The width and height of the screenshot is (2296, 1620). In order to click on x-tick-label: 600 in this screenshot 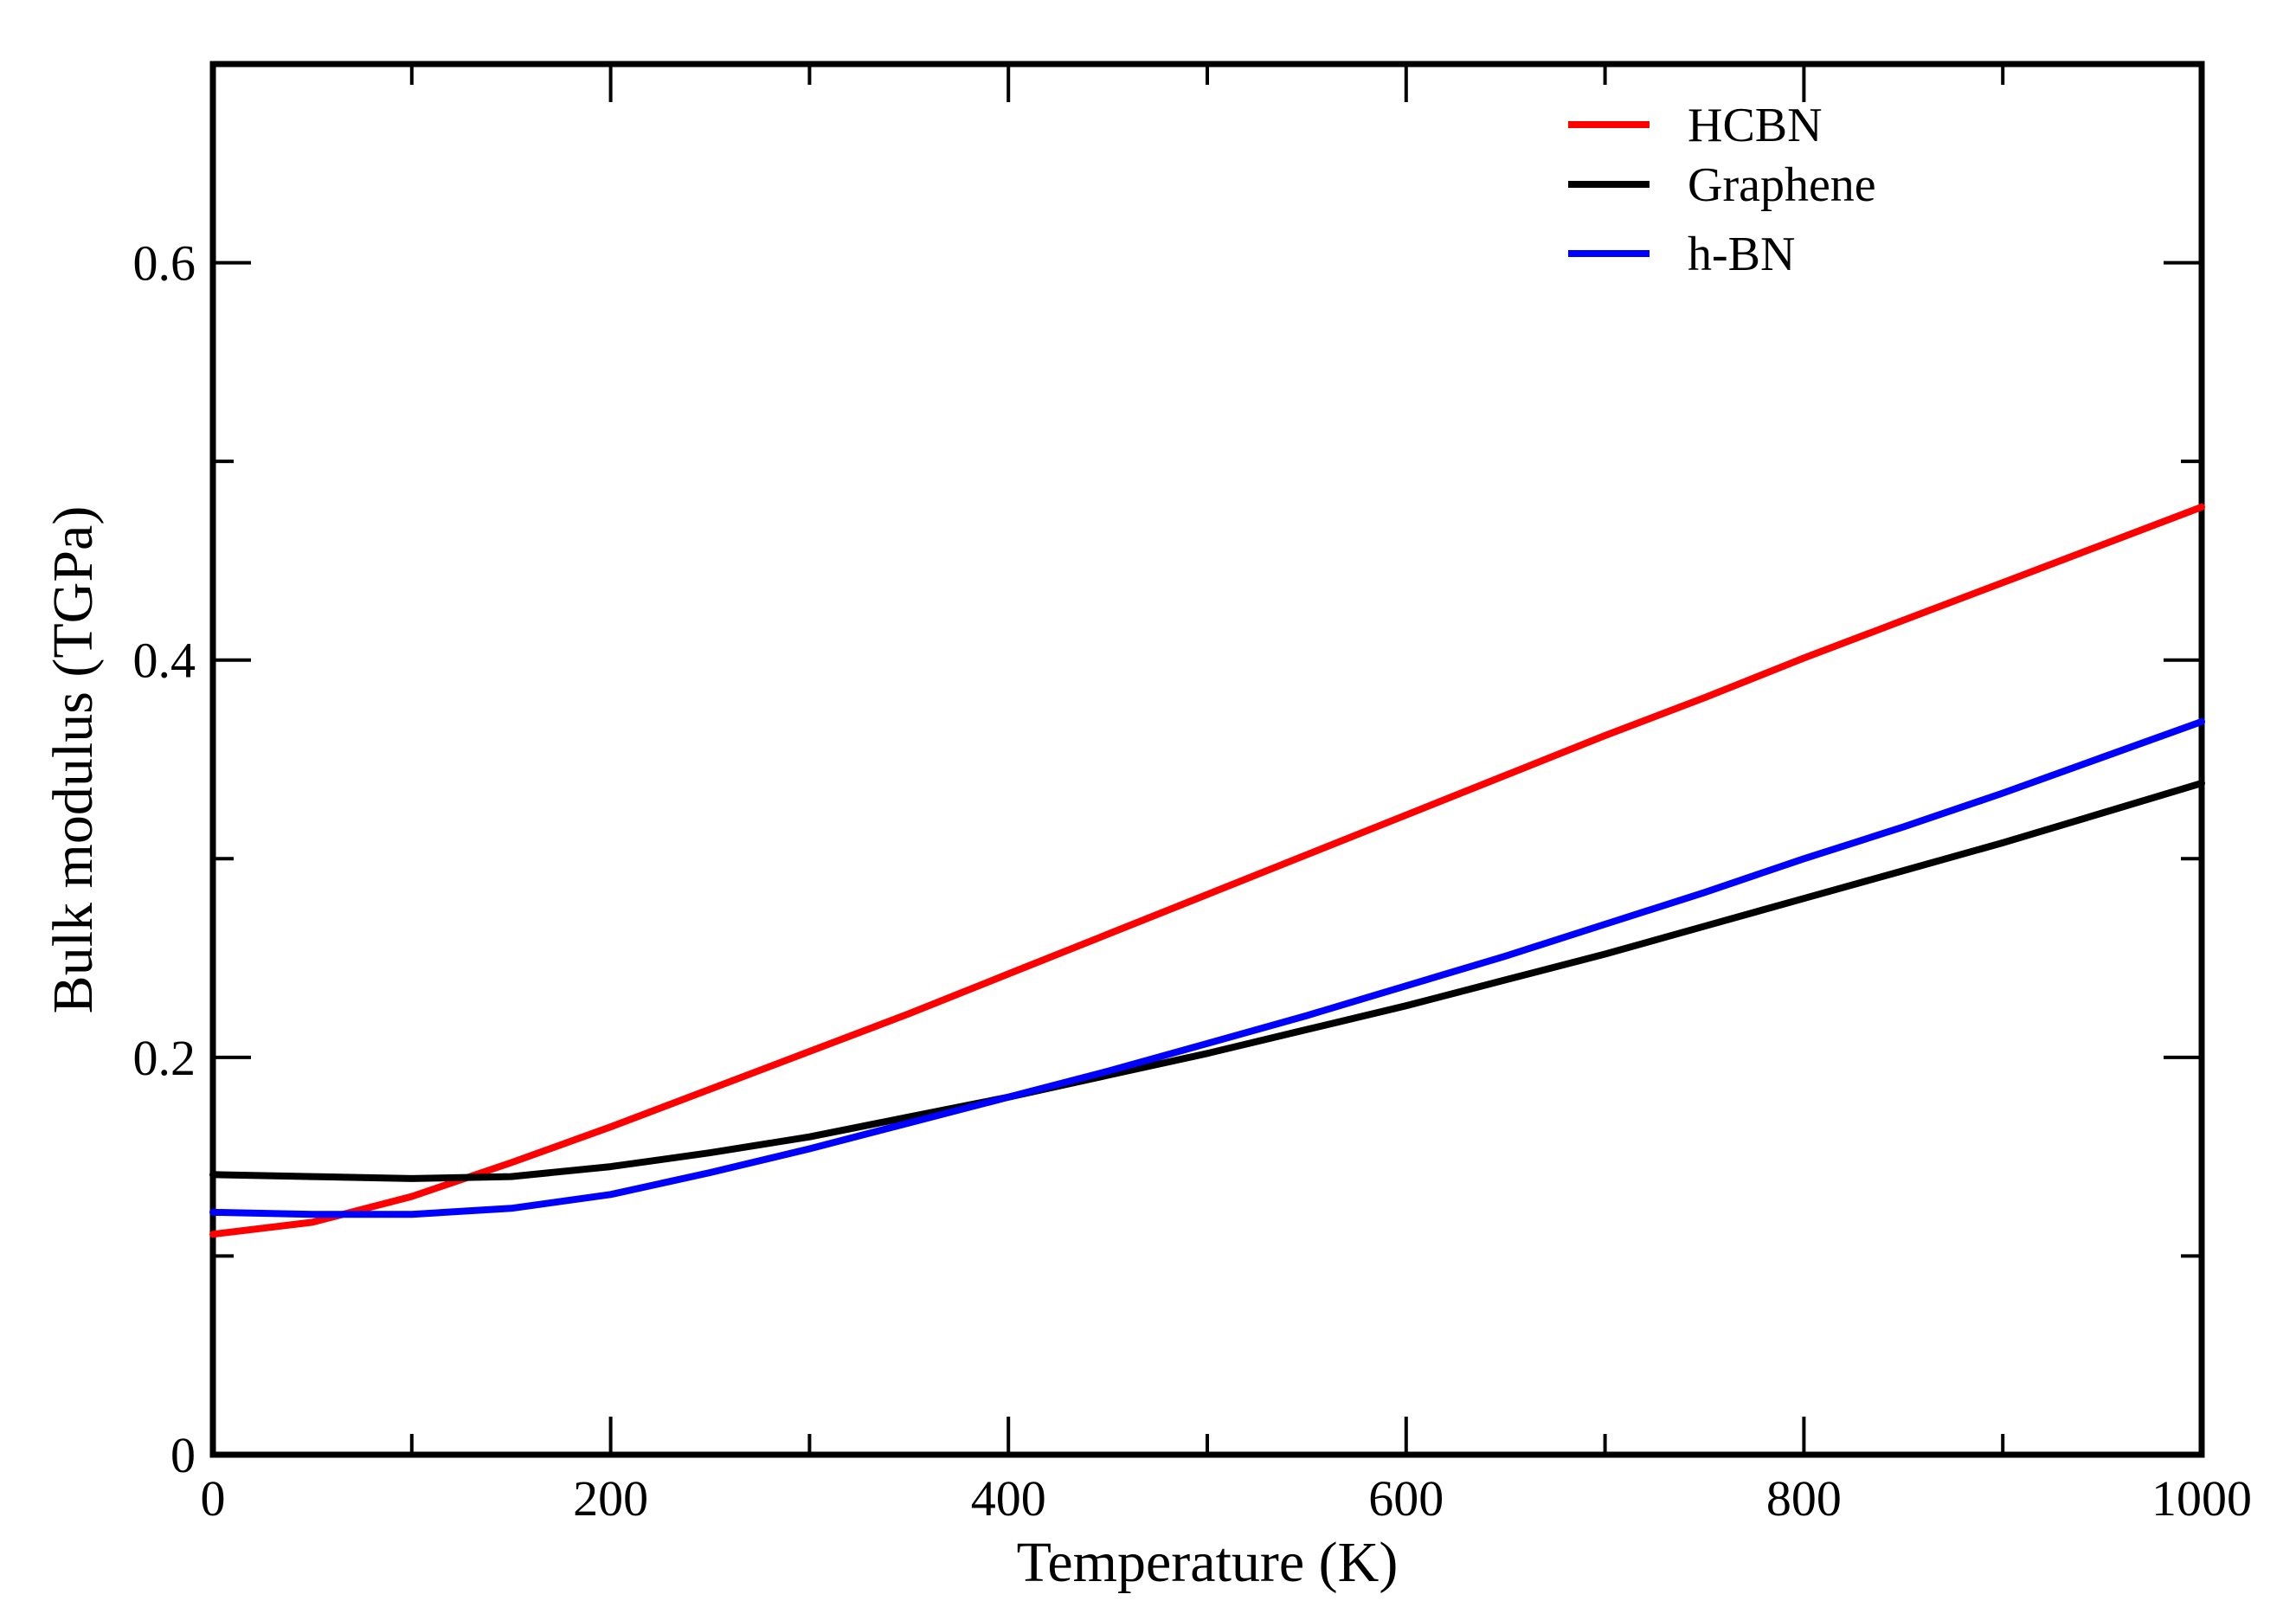, I will do `click(1406, 1498)`.